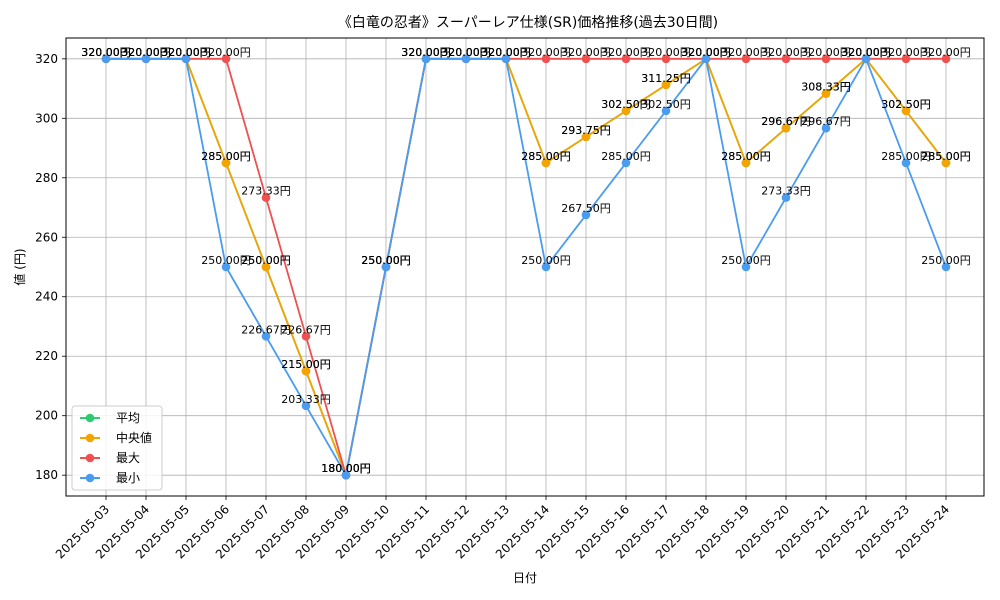 The height and width of the screenshot is (600, 1000). What do you see at coordinates (306, 399) in the screenshot?
I see `data-label: 203.33円` at bounding box center [306, 399].